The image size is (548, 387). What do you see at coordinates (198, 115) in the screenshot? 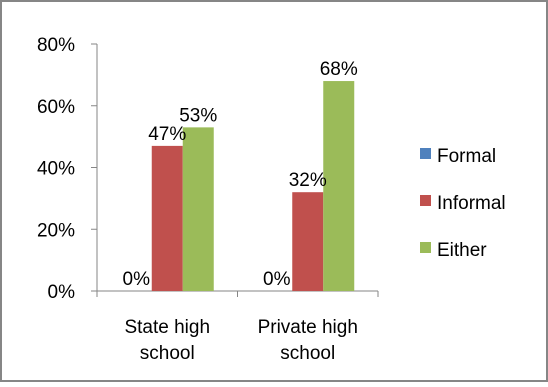
I see `data-label: 53%` at bounding box center [198, 115].